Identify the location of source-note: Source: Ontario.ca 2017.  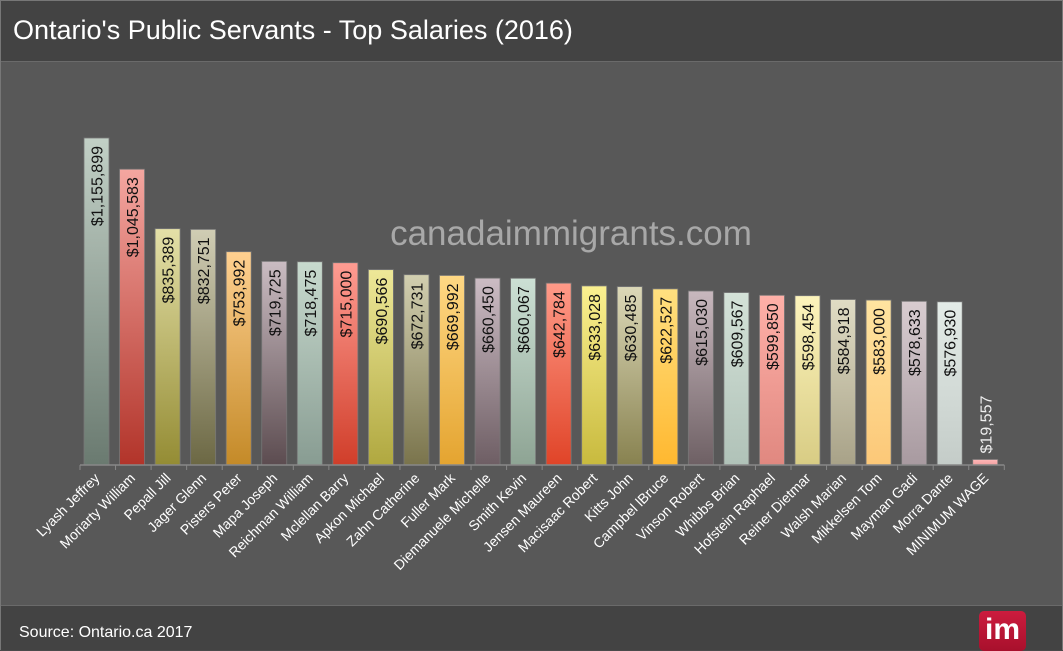
(106, 632).